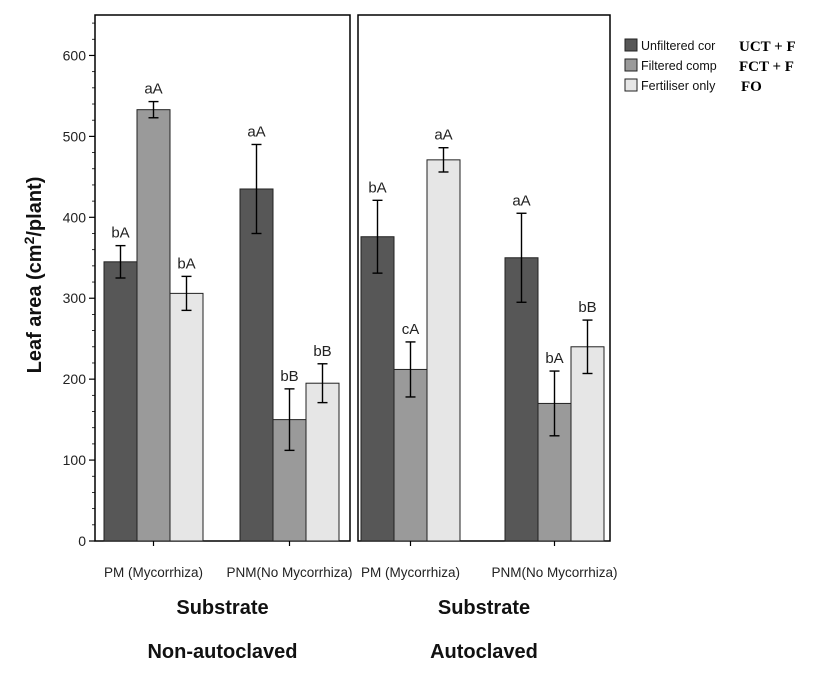 The image size is (825, 673). I want to click on x-axis-title-p1: Substrate, so click(222, 608).